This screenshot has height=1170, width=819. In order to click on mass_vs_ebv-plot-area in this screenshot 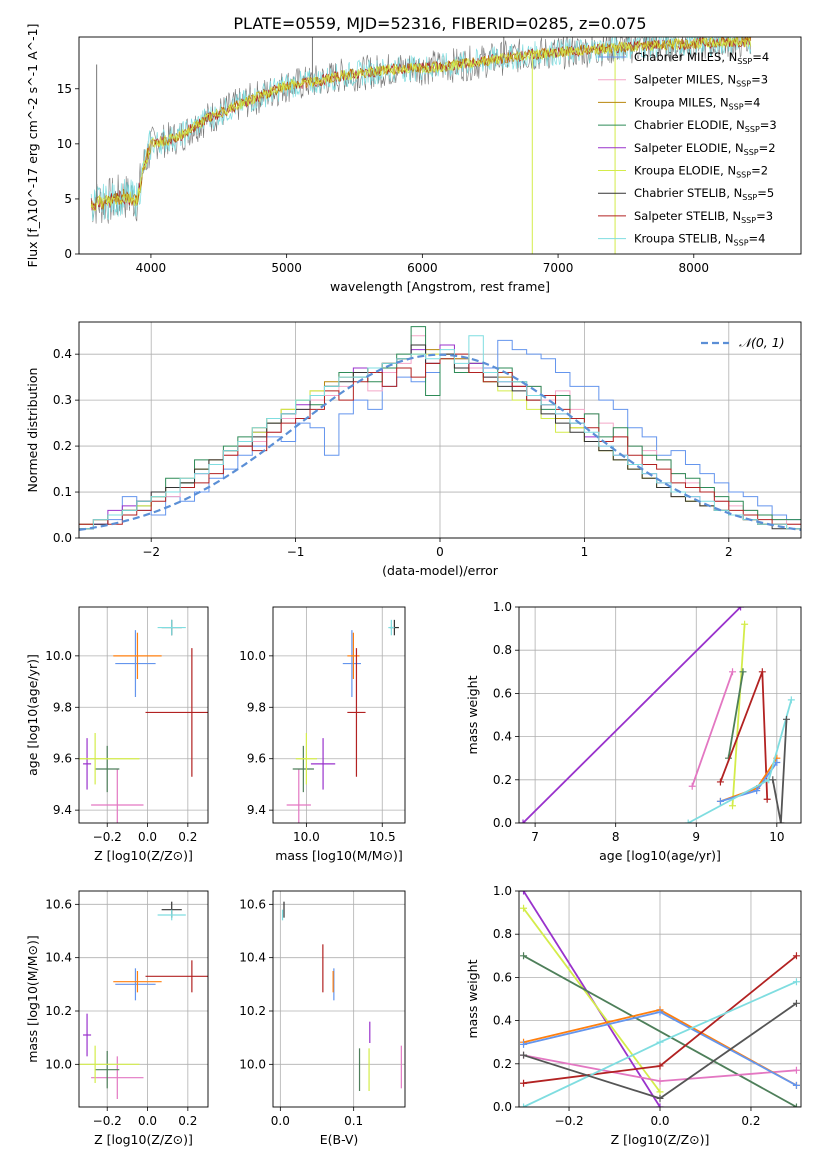, I will do `click(341, 996)`.